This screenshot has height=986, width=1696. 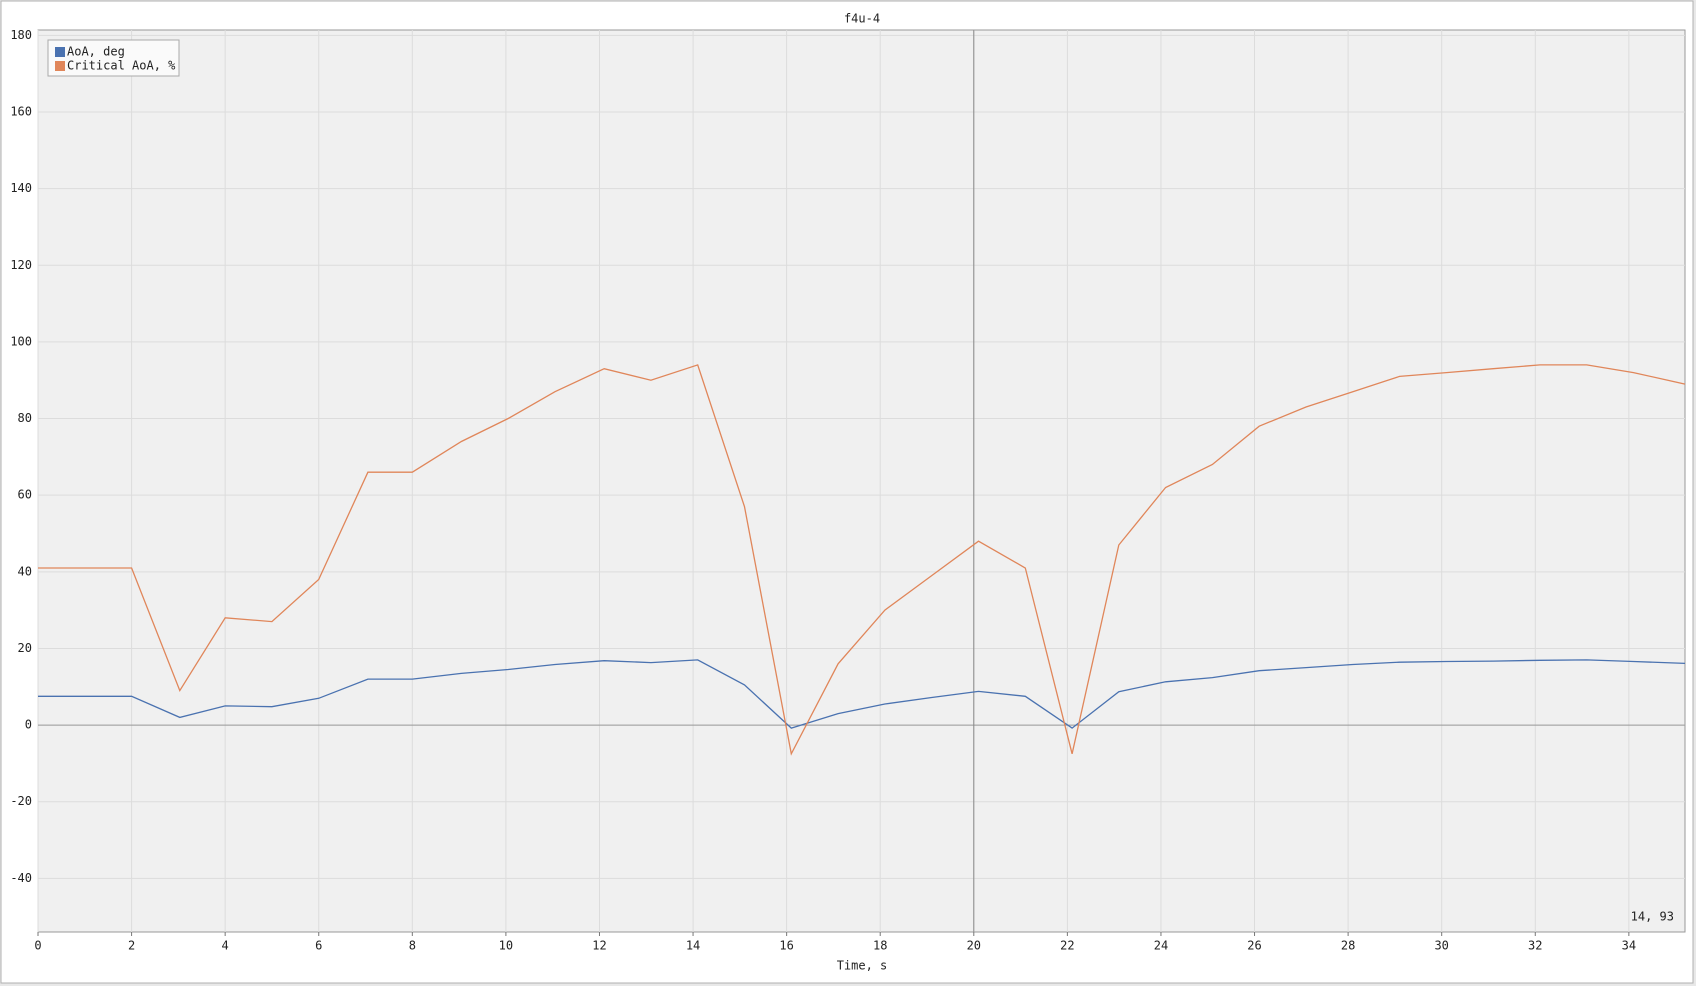 I want to click on x-tick-label: 24, so click(x=1161, y=946).